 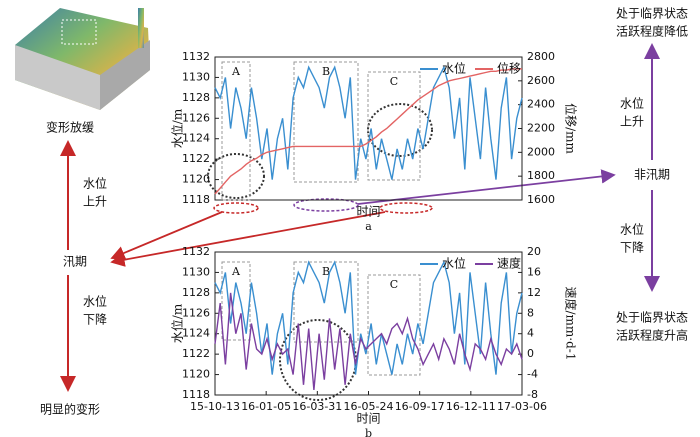 What do you see at coordinates (534, 251) in the screenshot?
I see `y2-tick-label: 20` at bounding box center [534, 251].